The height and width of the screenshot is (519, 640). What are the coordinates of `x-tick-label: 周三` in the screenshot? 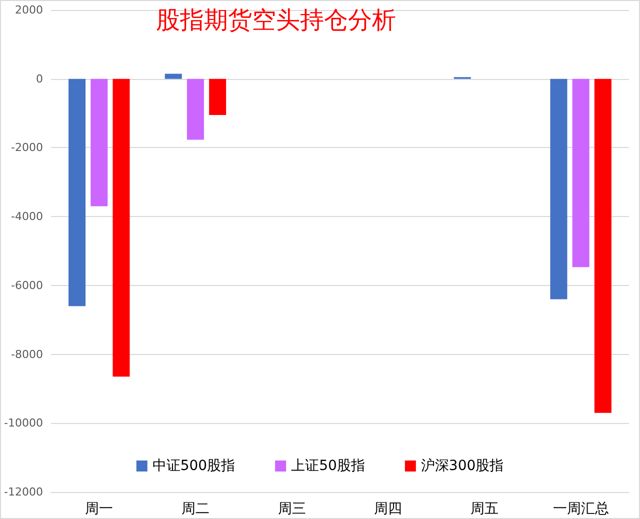 It's located at (292, 509).